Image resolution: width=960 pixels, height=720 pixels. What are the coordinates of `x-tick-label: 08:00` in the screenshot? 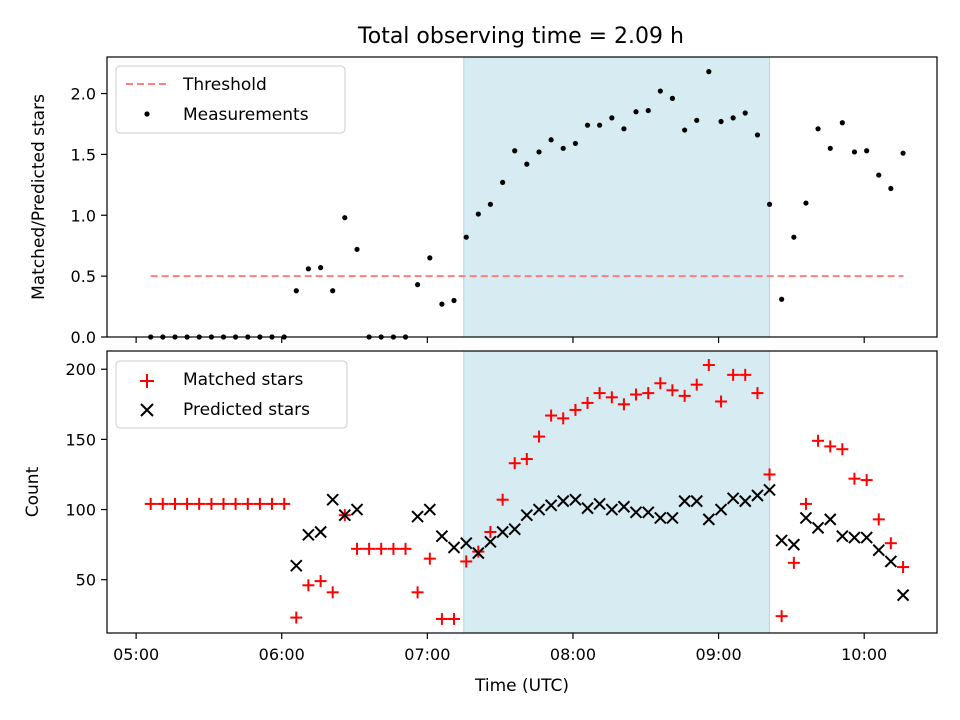 It's located at (573, 654).